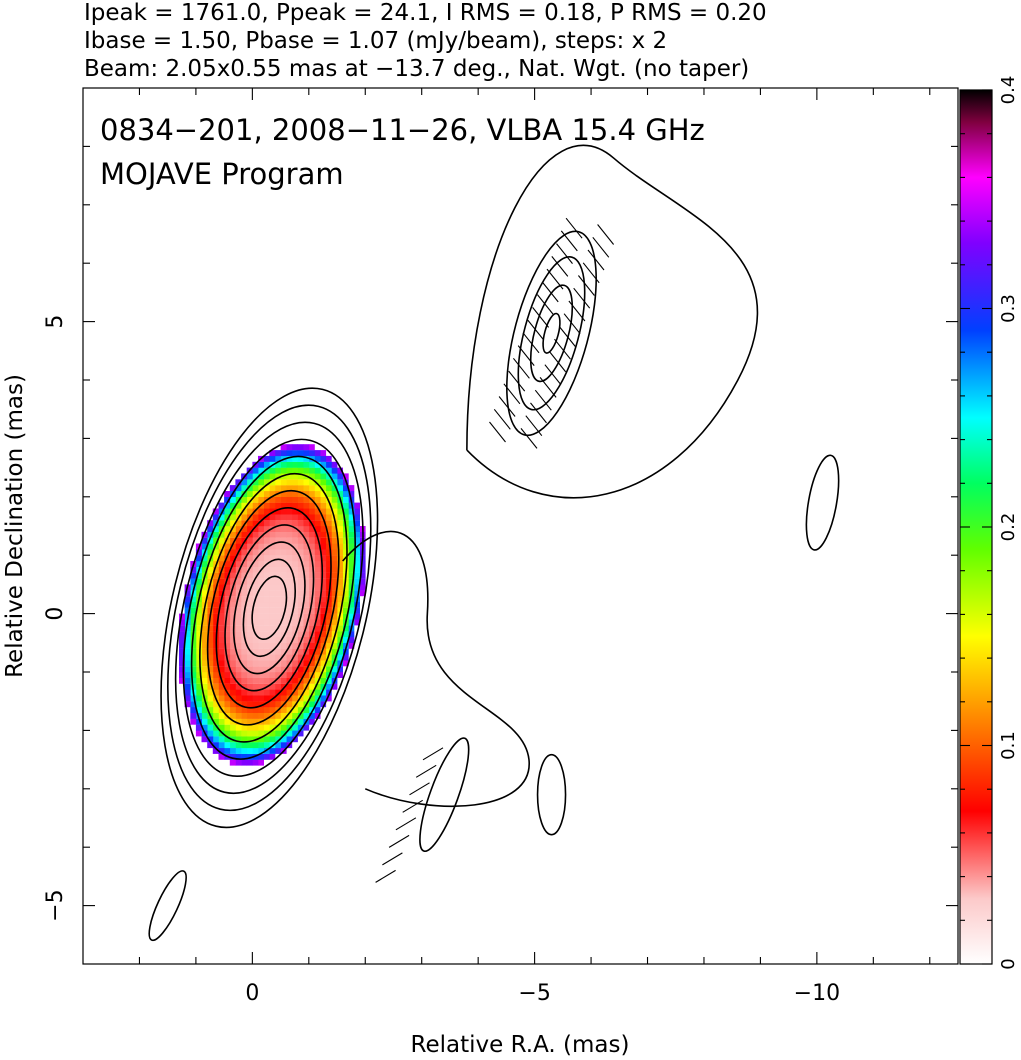 The image size is (1021, 1060). Describe the element at coordinates (55, 618) in the screenshot. I see `y-tick-labels: −5 0 5` at that location.